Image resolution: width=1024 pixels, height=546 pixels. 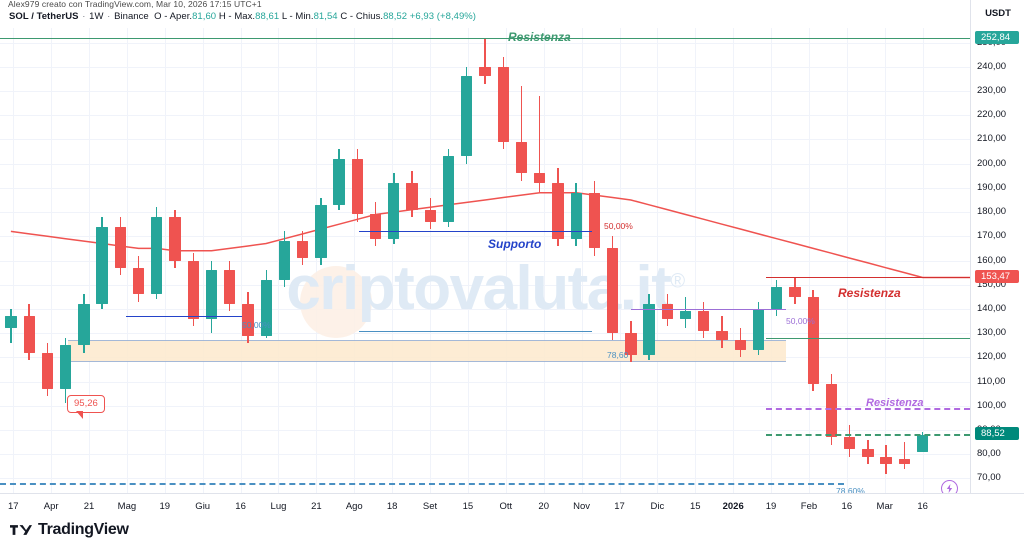 What do you see at coordinates (267, 16) in the screenshot?
I see `legend-high-value: 88,61` at bounding box center [267, 16].